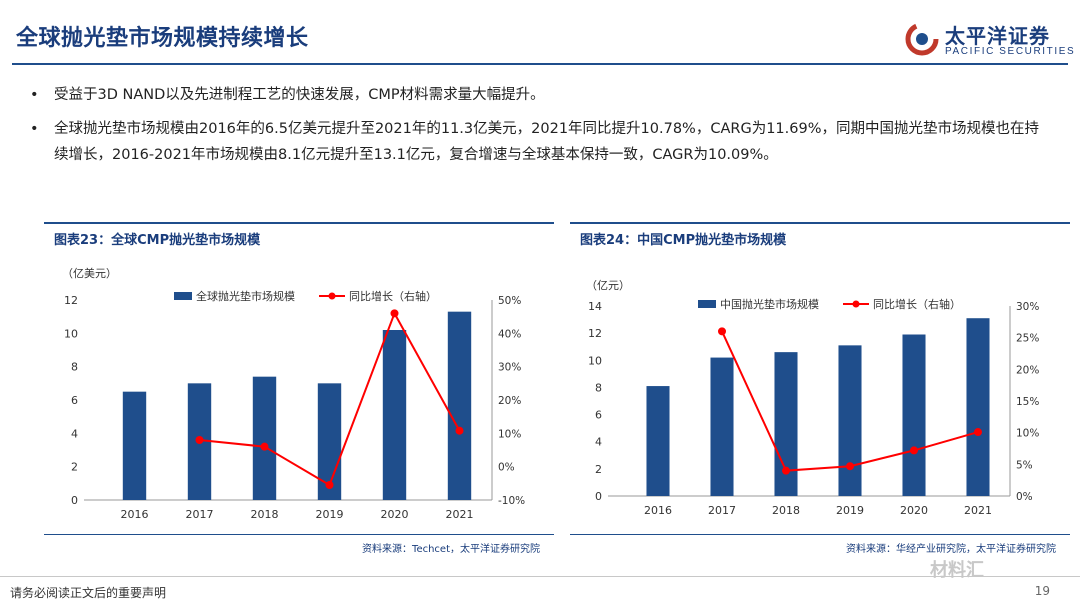 This screenshot has width=1080, height=608. Describe the element at coordinates (509, 334) in the screenshot. I see `y-right-tick-label: 40%` at that location.